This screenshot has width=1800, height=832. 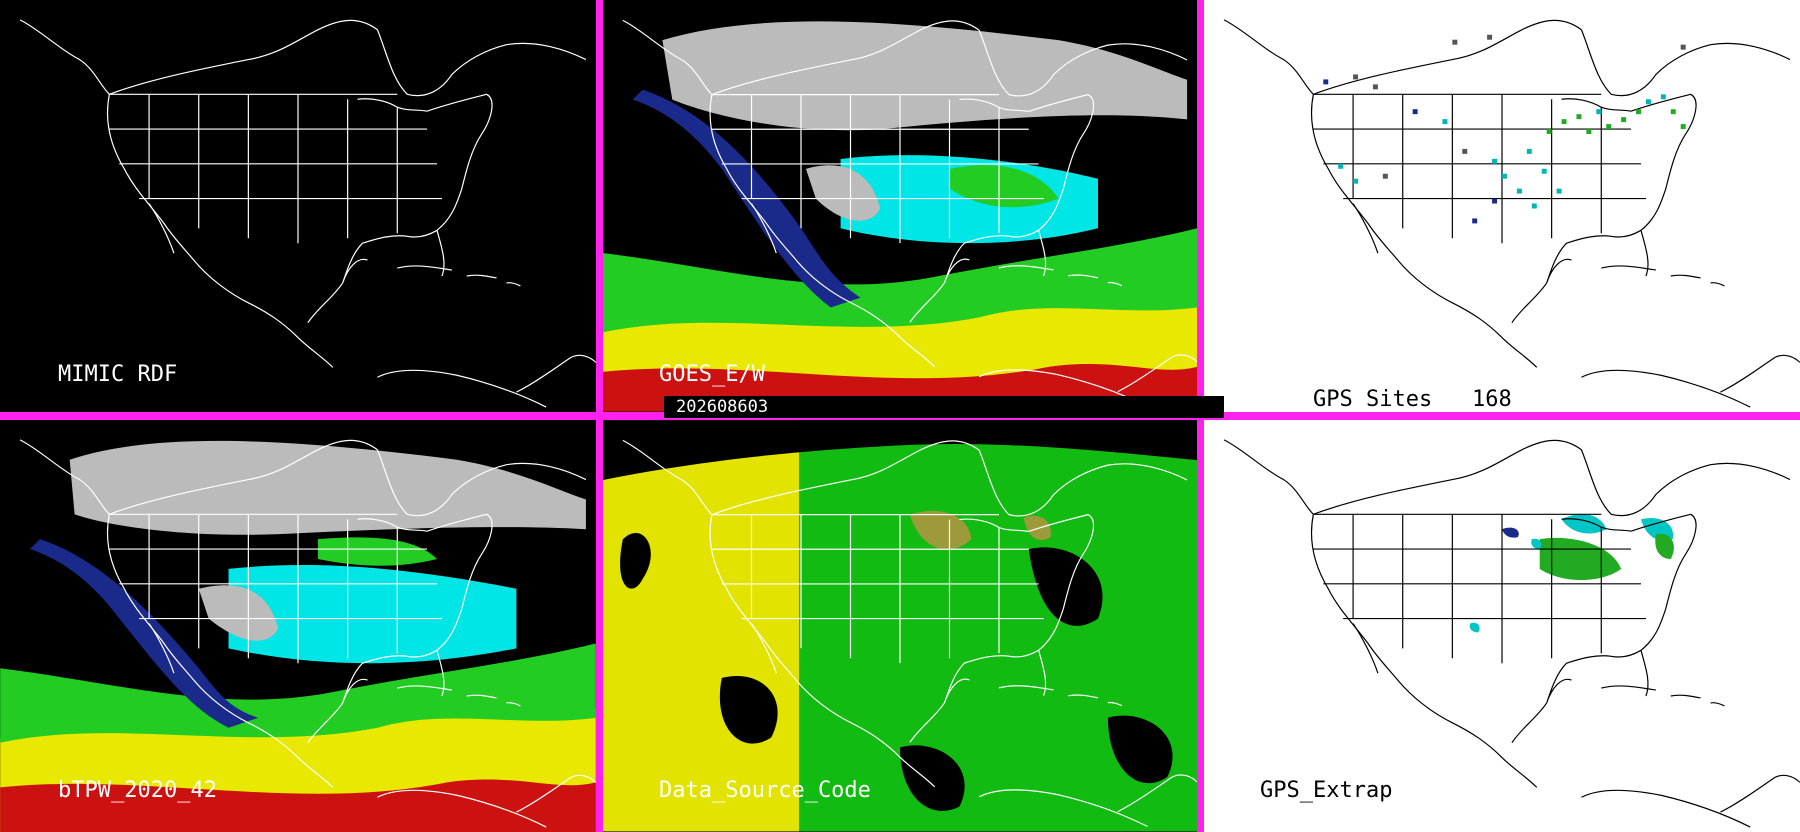 What do you see at coordinates (944, 407) in the screenshot?
I see `timestamp-bar: 202608603` at bounding box center [944, 407].